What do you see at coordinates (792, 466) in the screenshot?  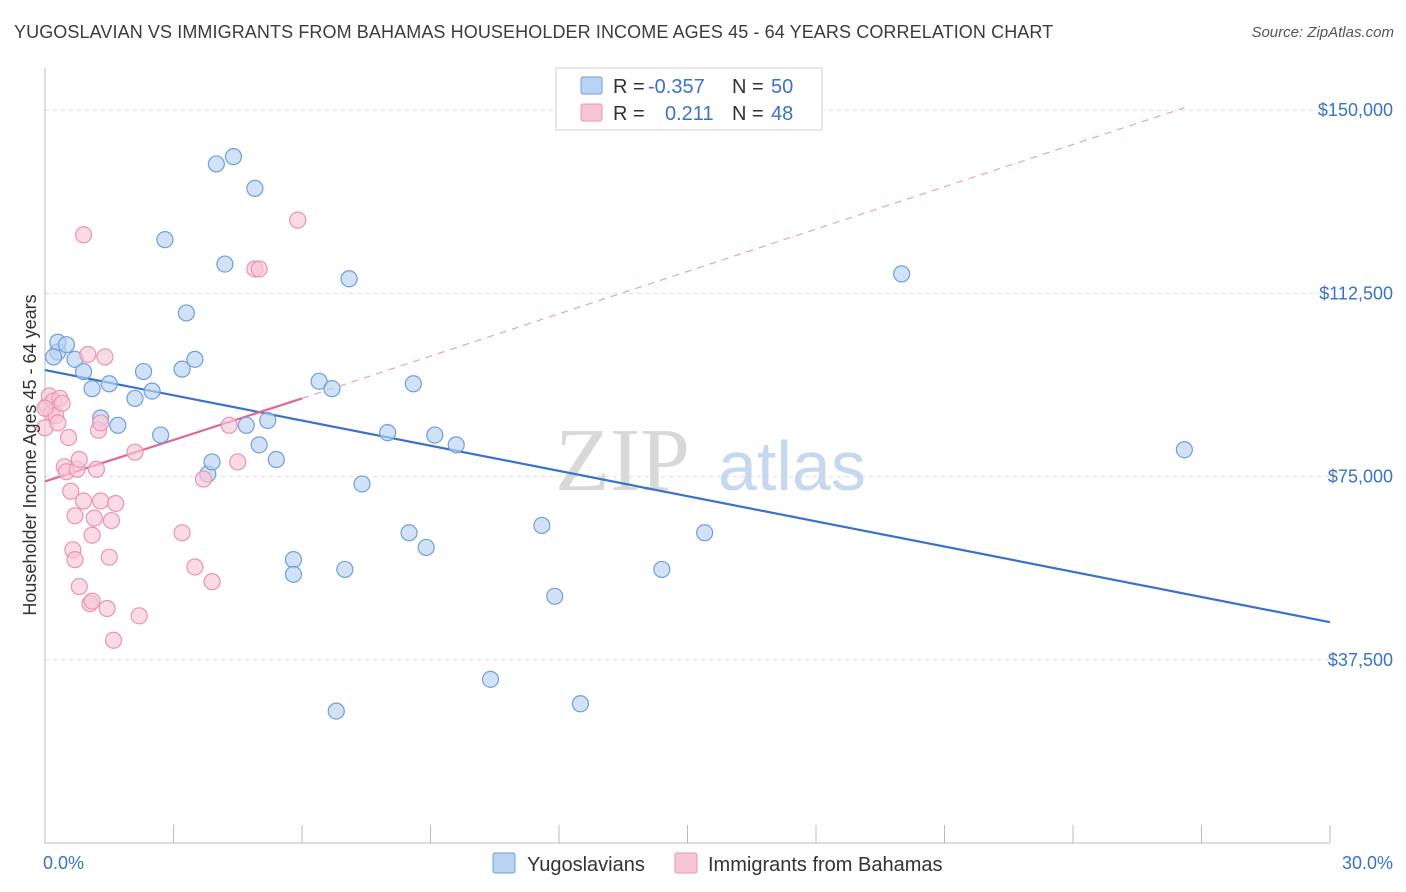 I see `watermark-atlas: atlas` at bounding box center [792, 466].